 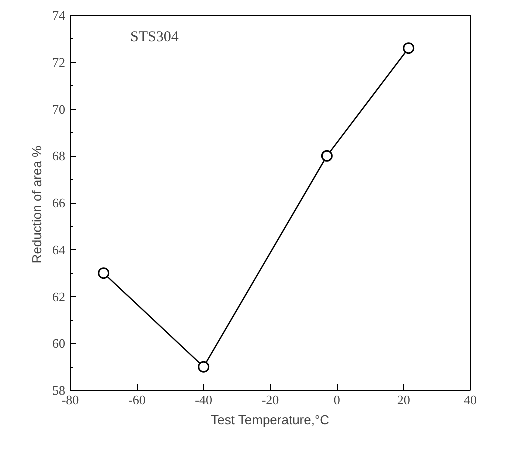 I want to click on annotation: STS304, so click(x=155, y=38).